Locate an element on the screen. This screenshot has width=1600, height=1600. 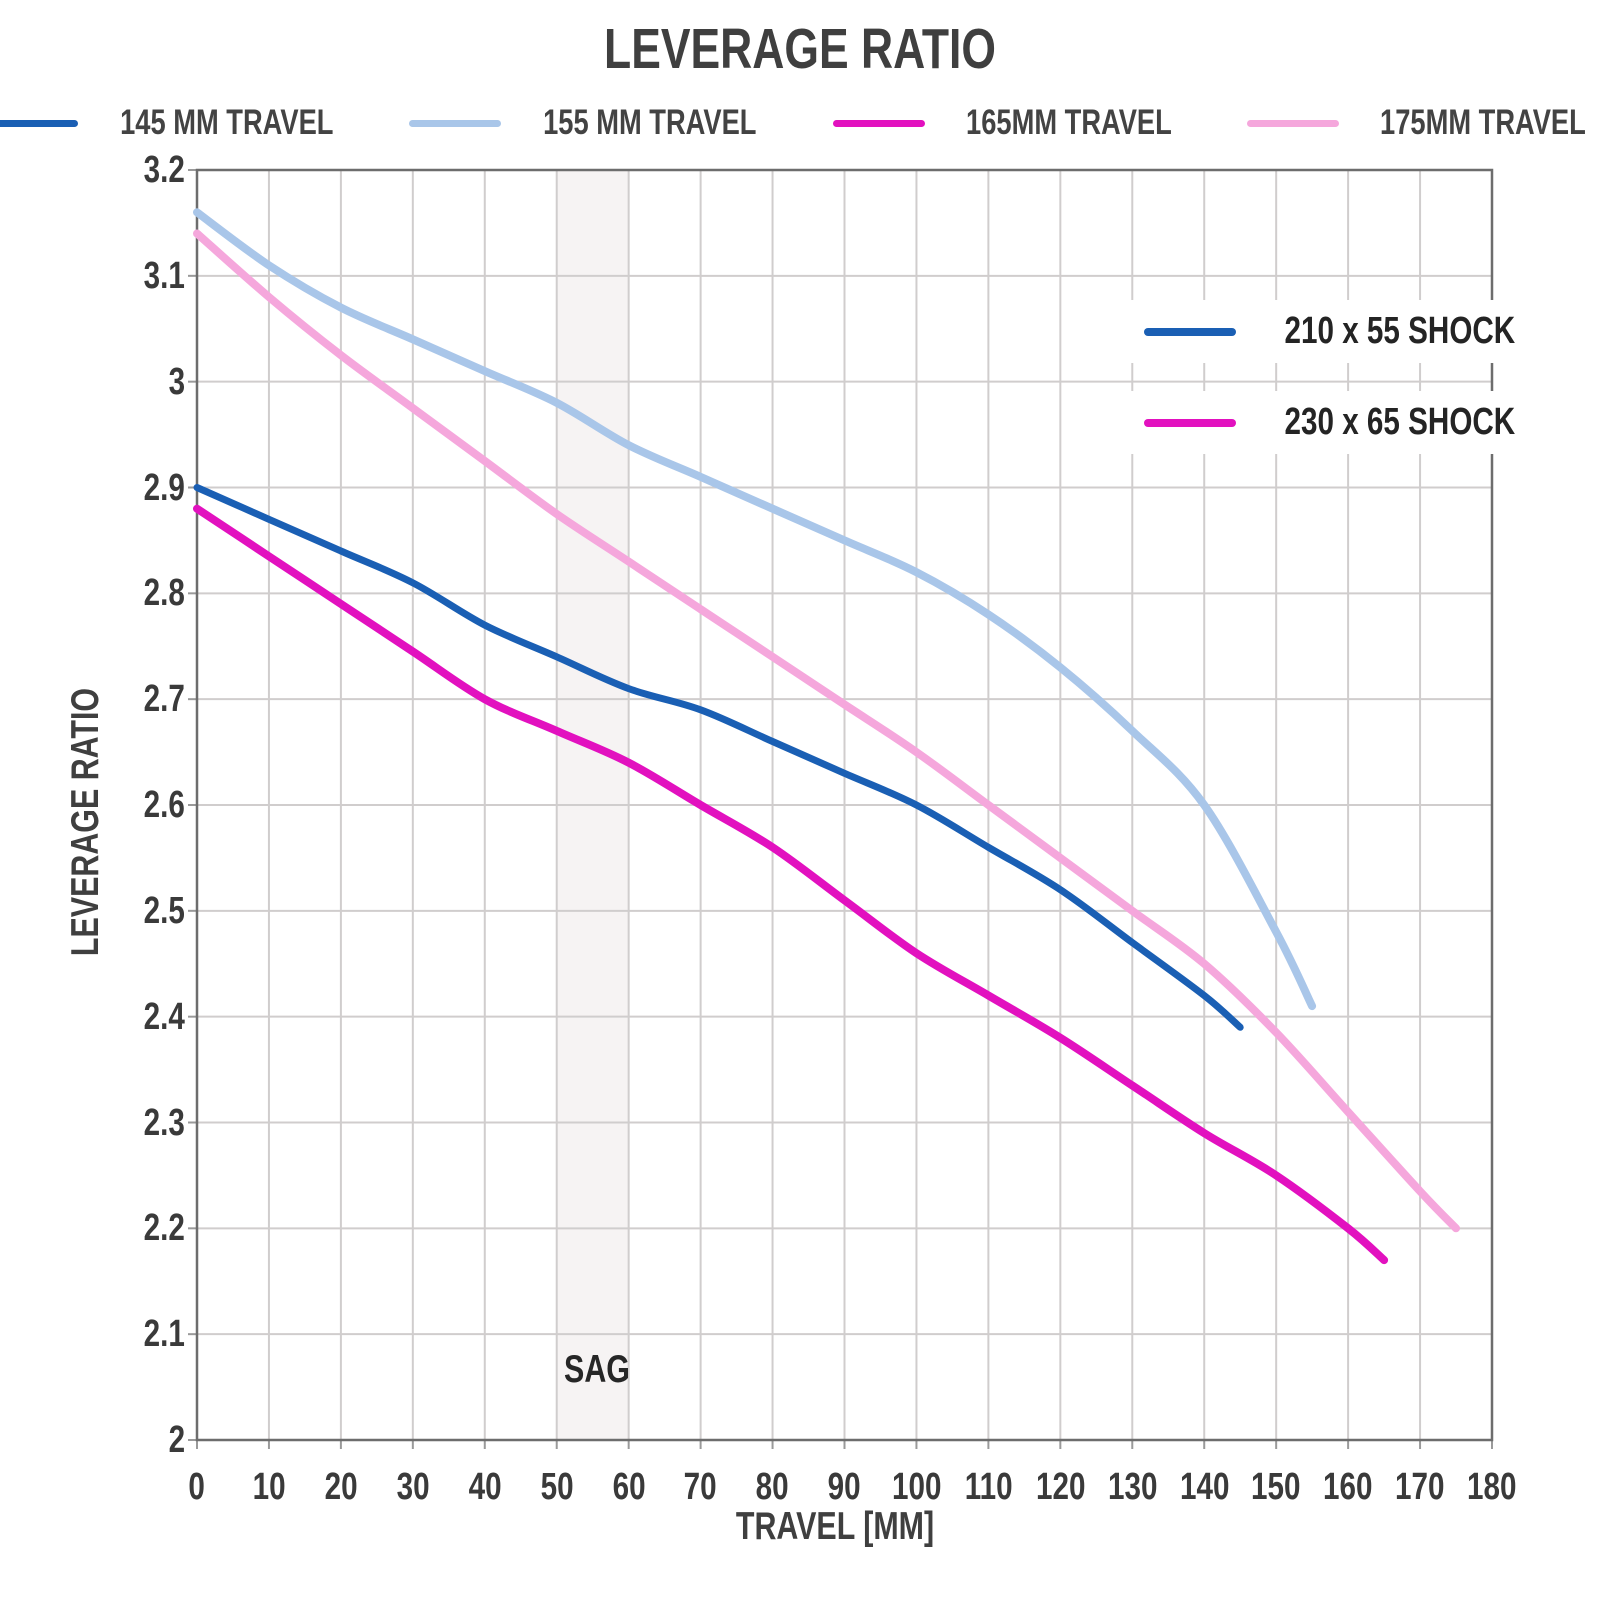
sag-label: SAG is located at coordinates (597, 1370).